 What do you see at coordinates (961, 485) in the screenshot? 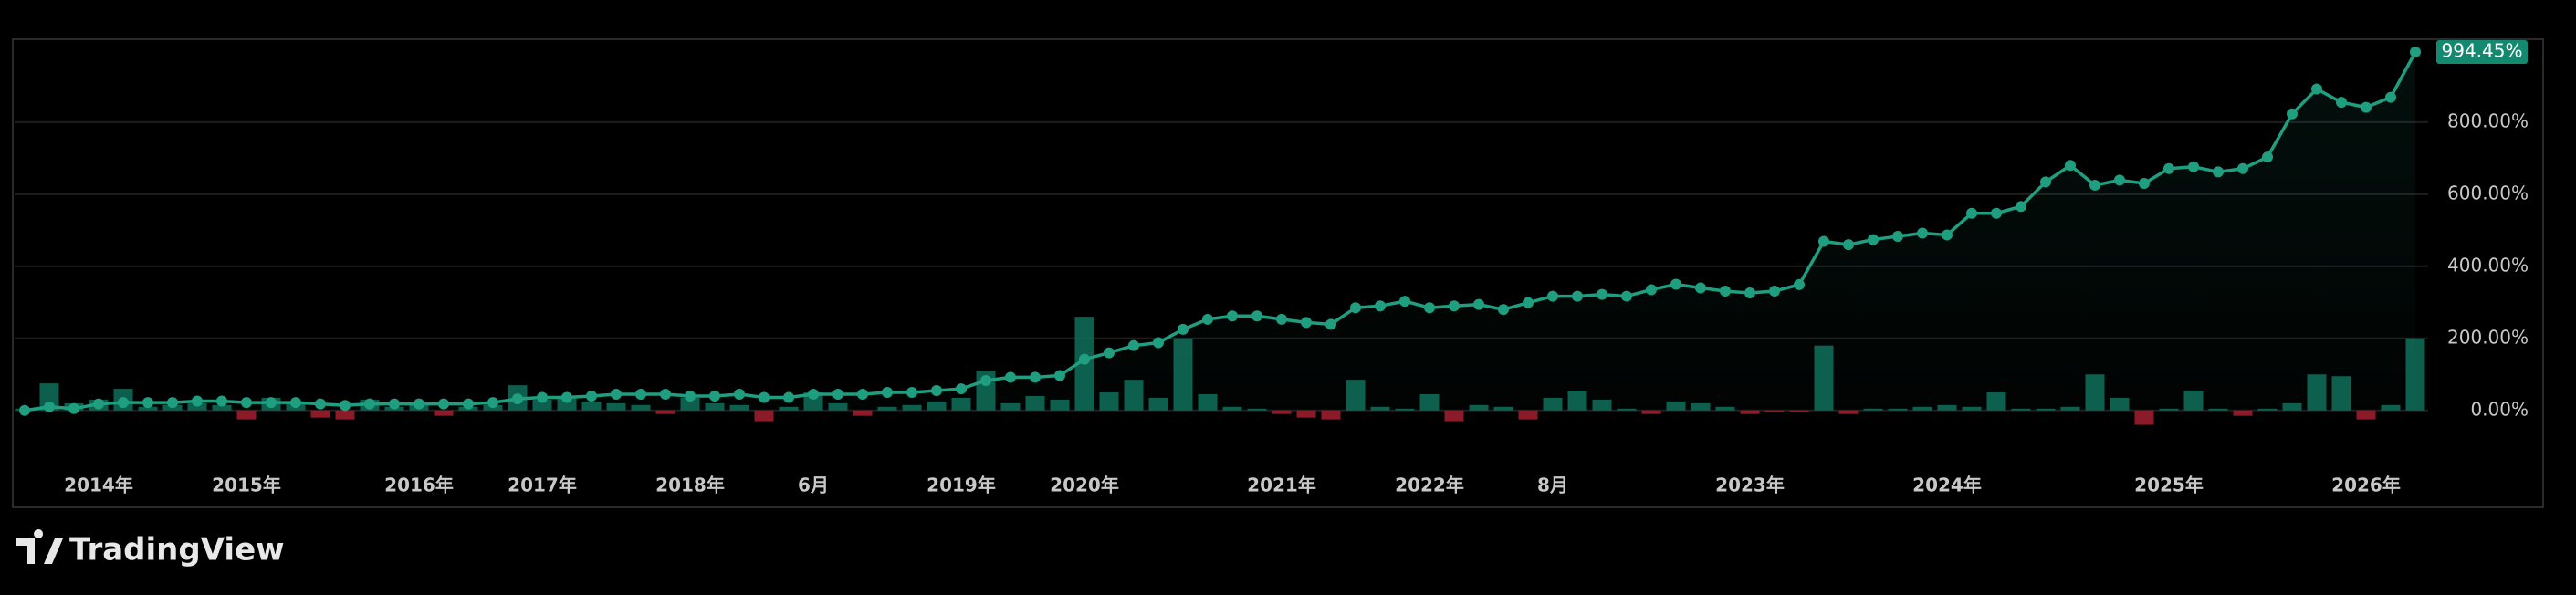
I see `x-tick-label: 2019年` at bounding box center [961, 485].